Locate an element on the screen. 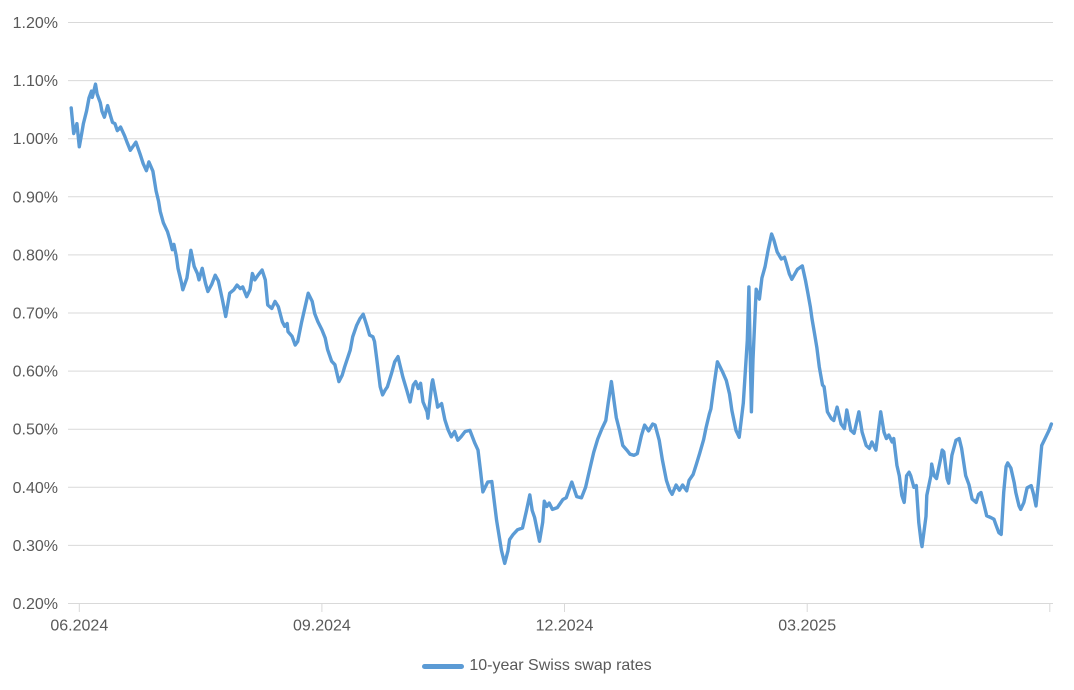 The image size is (1074, 690). legend: 10-year Swiss swap rates is located at coordinates (537, 666).